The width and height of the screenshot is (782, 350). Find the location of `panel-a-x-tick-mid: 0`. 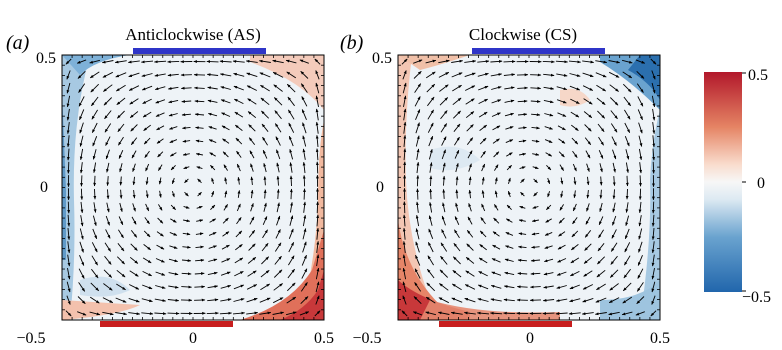

panel-a-x-tick-mid: 0 is located at coordinates (193, 338).